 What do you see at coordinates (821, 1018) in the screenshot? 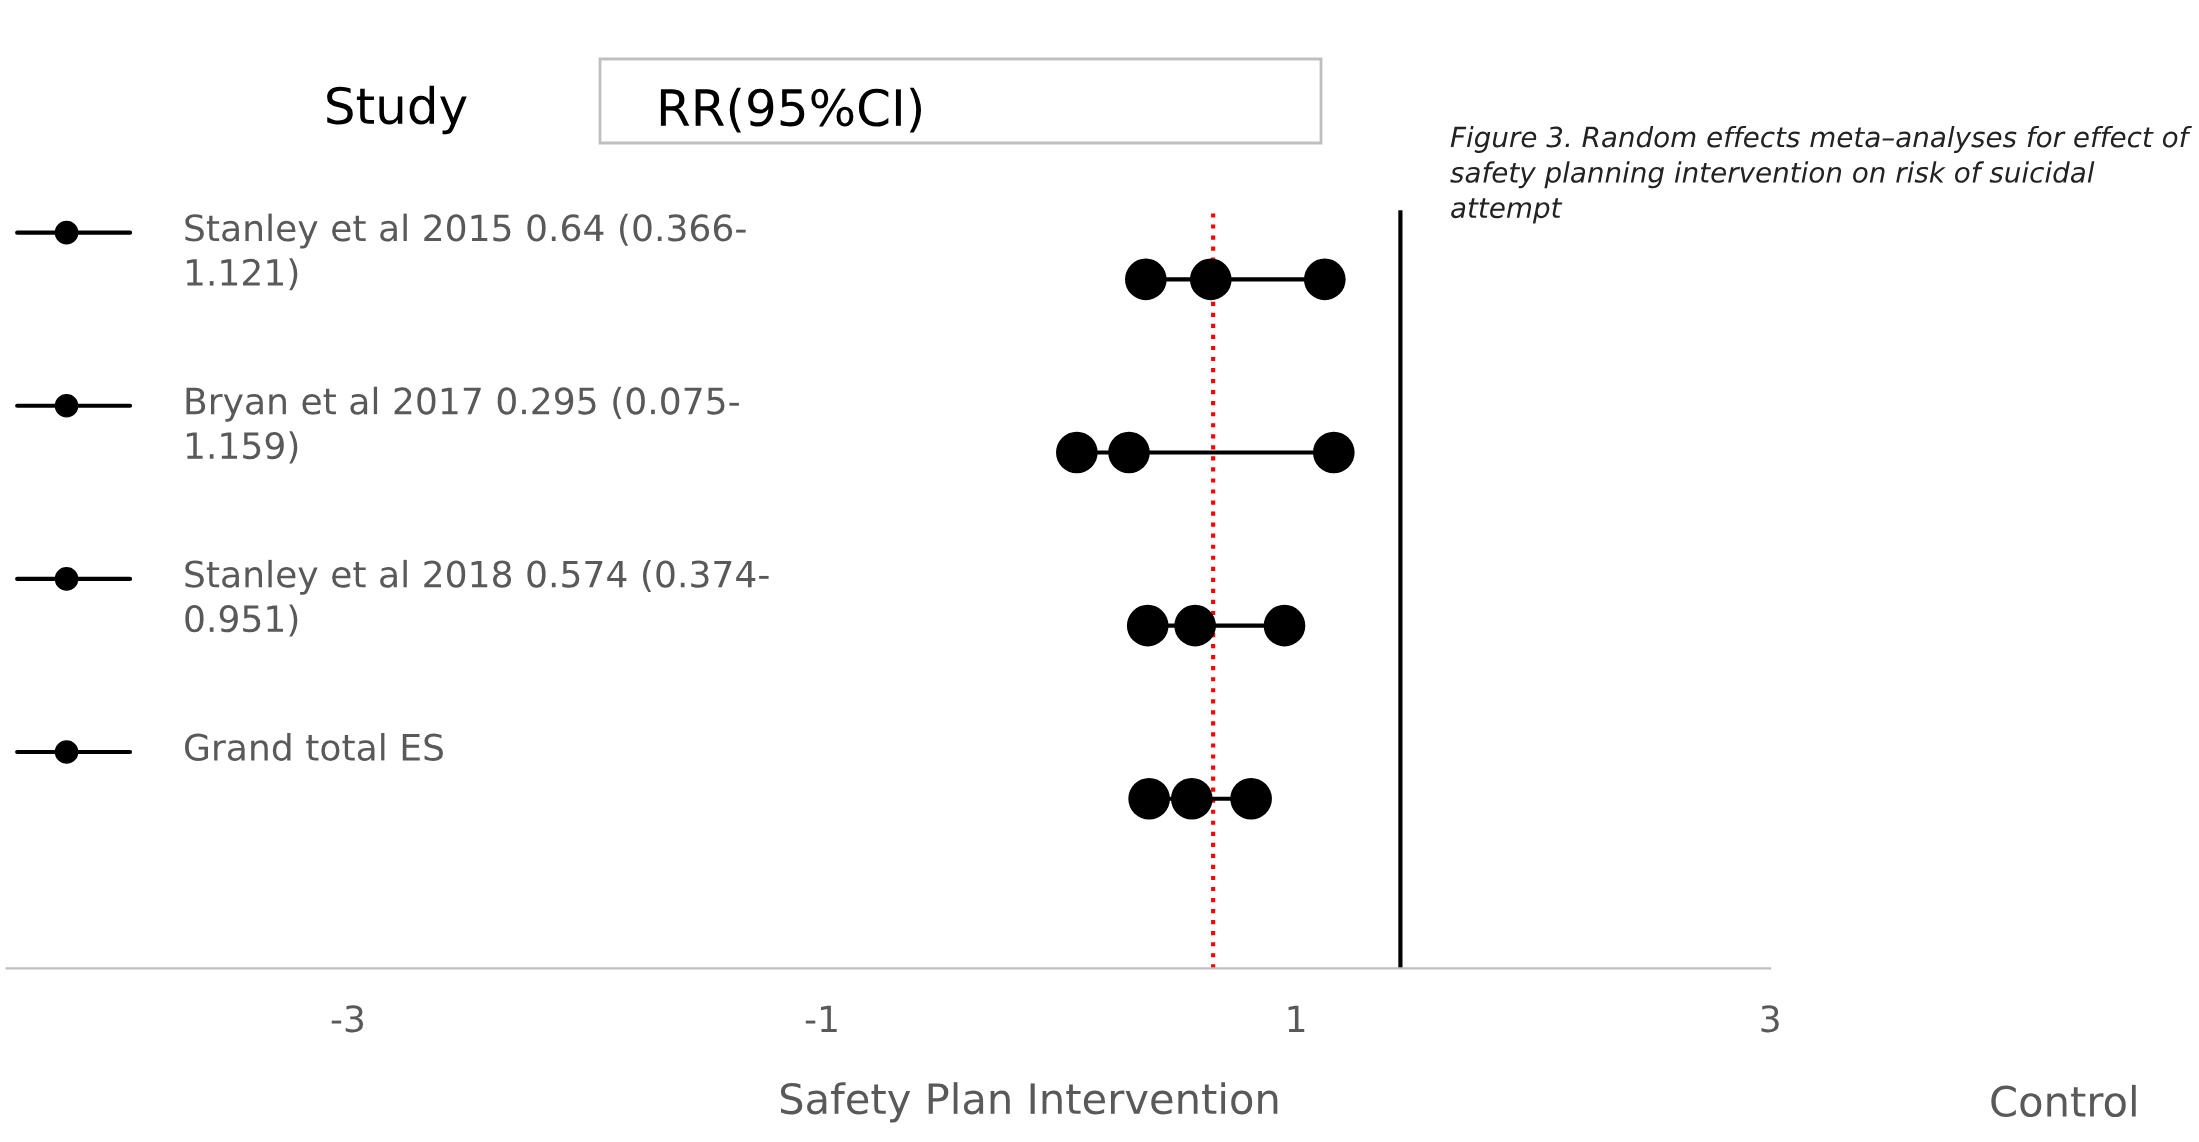
I see `x-tick-label: -1` at bounding box center [821, 1018].